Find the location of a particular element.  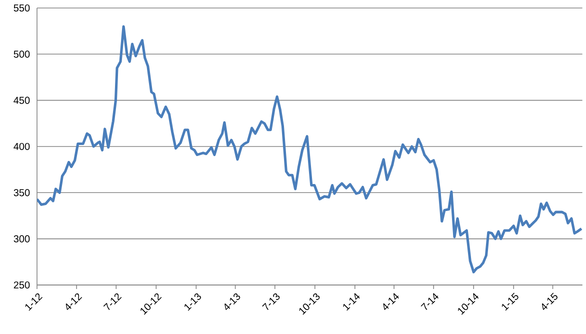

y-tick-label: 350 is located at coordinates (22, 192).